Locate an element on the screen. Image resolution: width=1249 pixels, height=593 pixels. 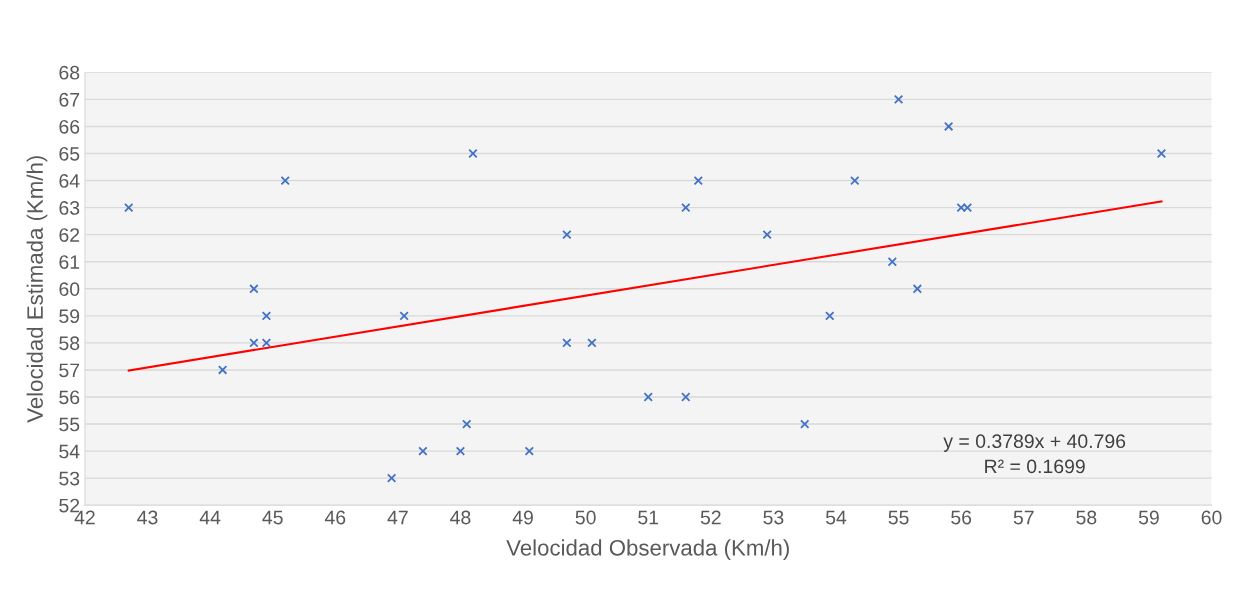
x-tick-label: 52 is located at coordinates (710, 517).